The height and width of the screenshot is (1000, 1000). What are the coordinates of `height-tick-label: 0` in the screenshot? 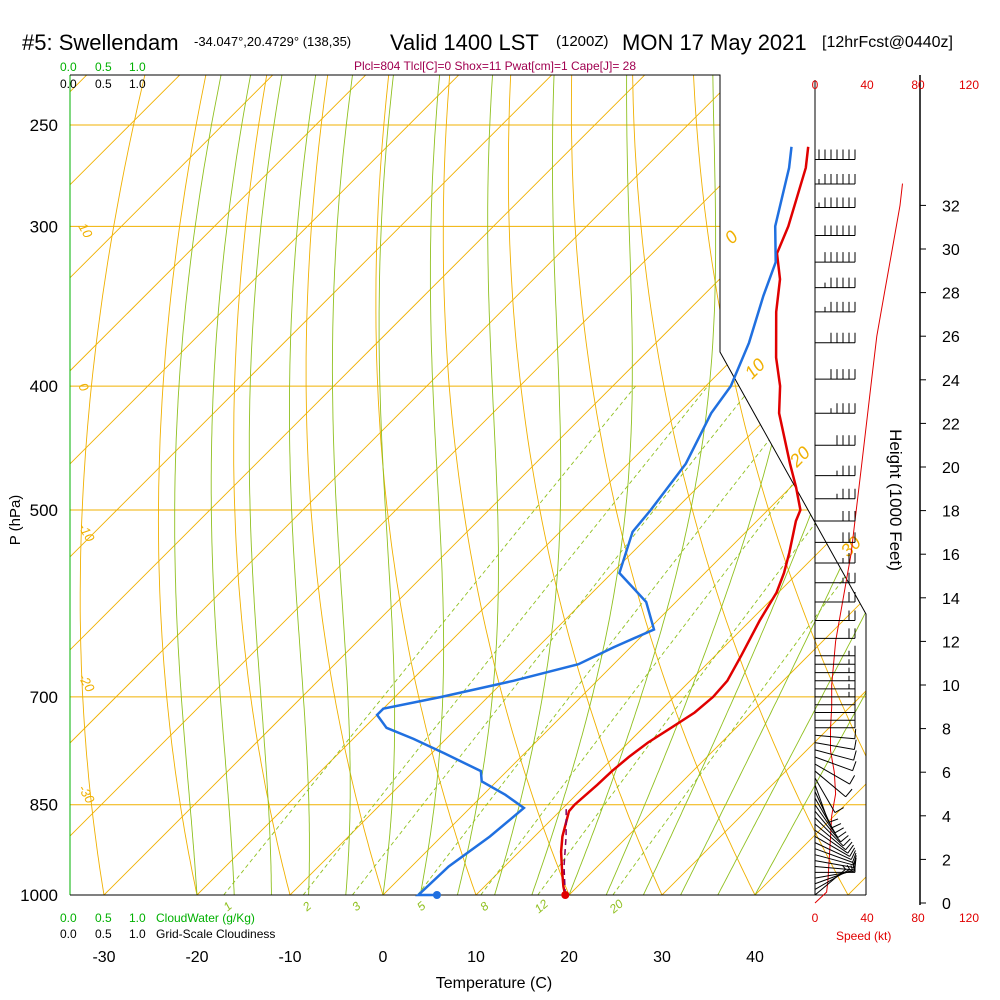 It's located at (946, 904).